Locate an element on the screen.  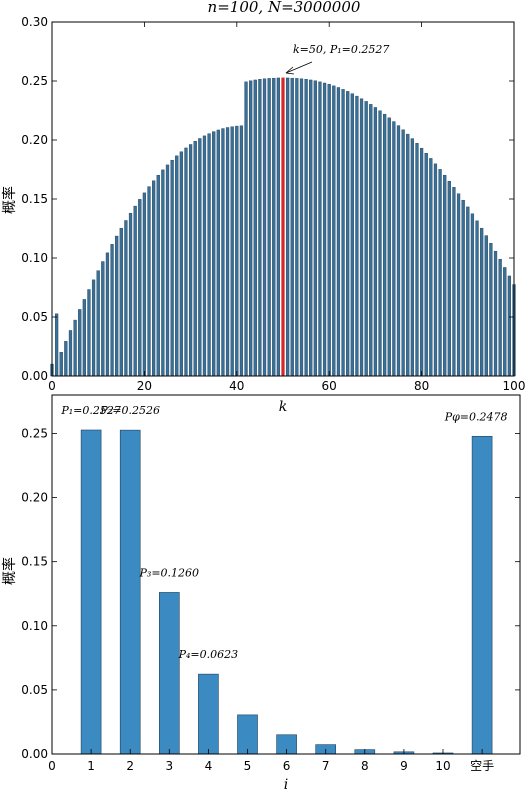
x-tick-label: 4 is located at coordinates (209, 766).